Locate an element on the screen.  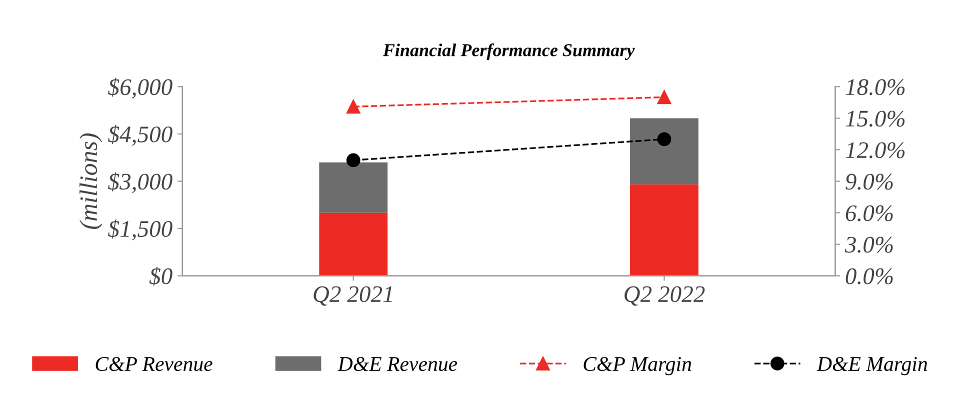
y2-tick-label: 3.0% is located at coordinates (868, 244).